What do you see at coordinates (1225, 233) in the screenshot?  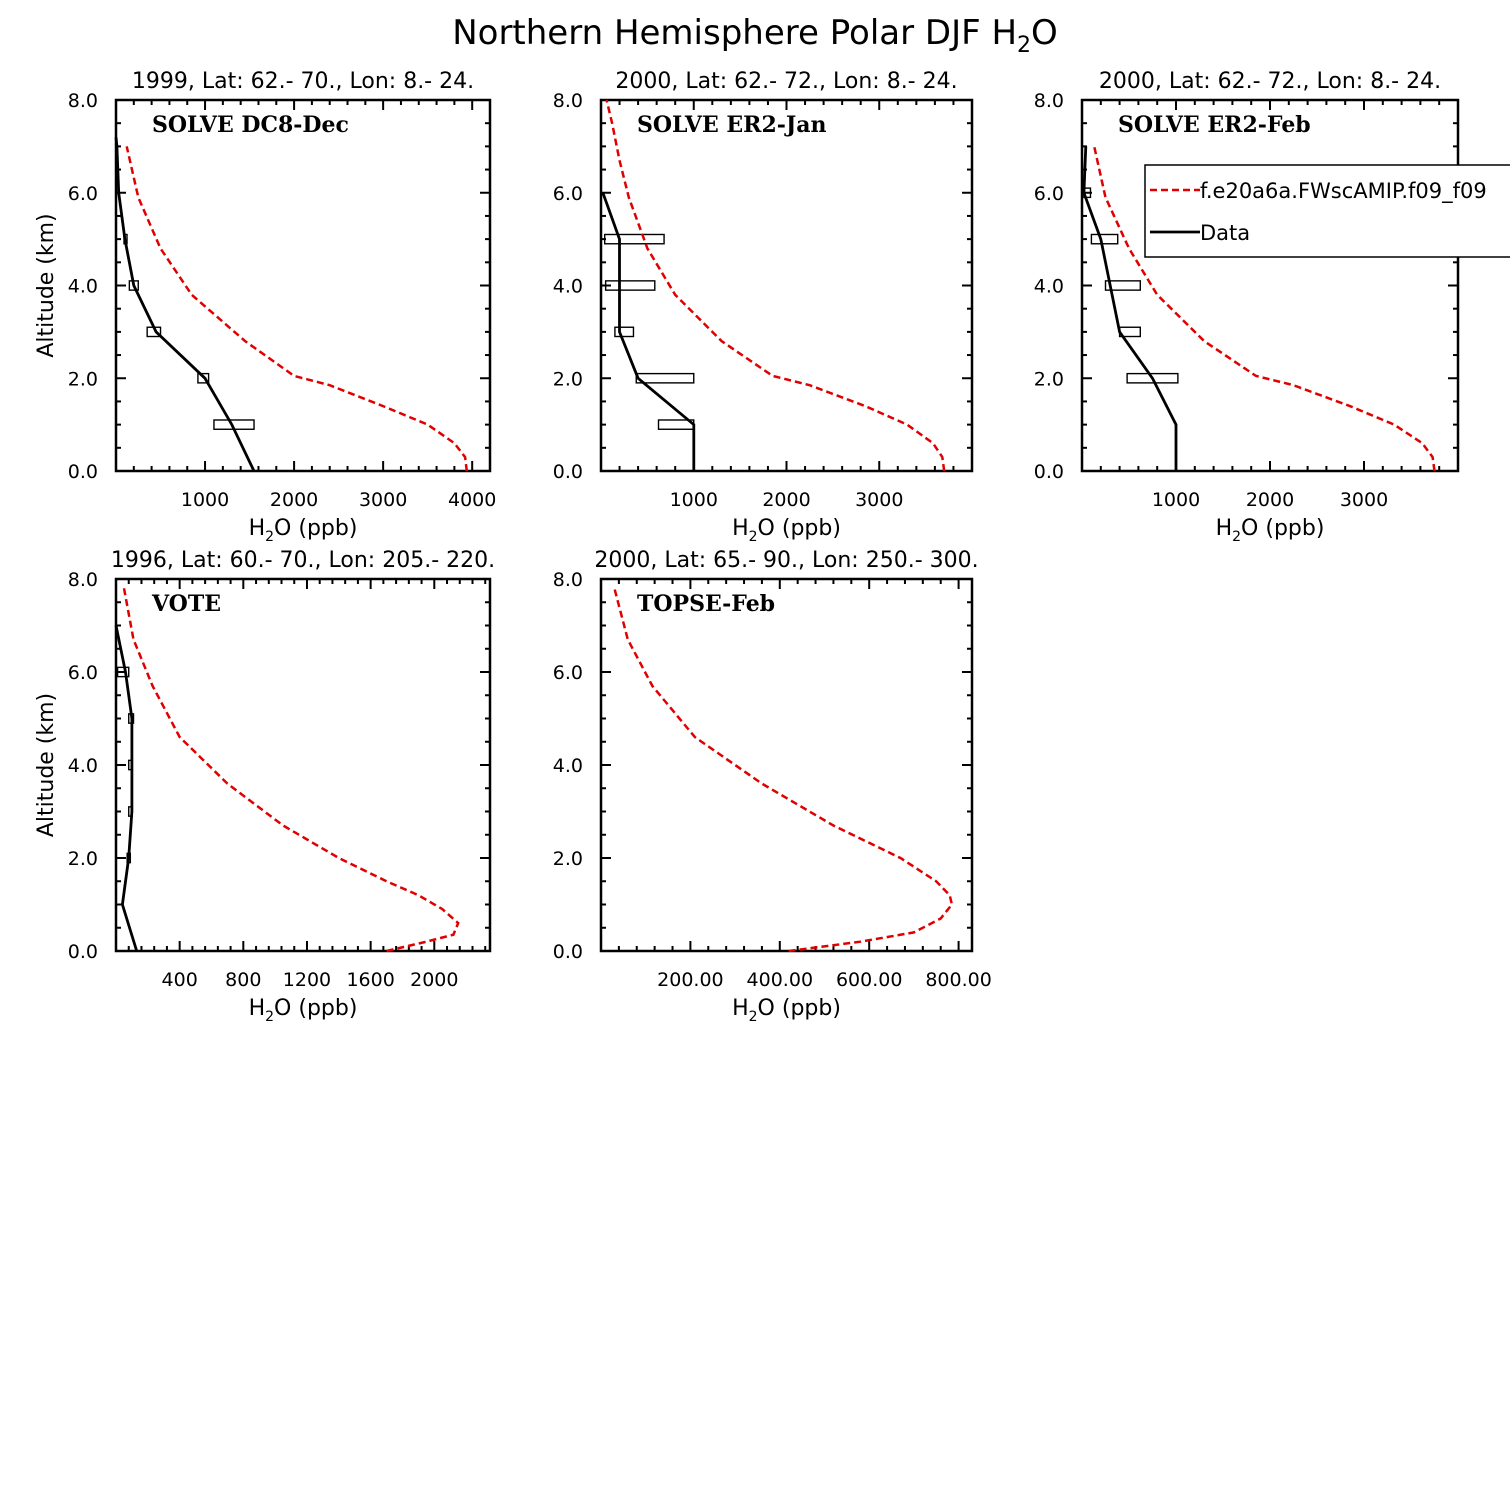 I see `legend-data-label: Data` at bounding box center [1225, 233].